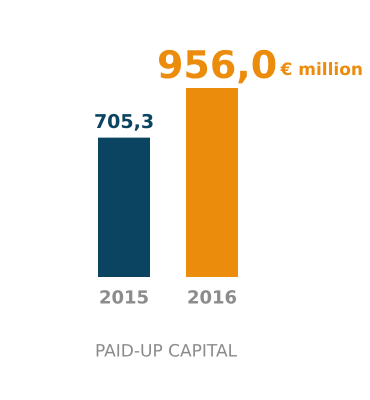 The height and width of the screenshot is (400, 370). Describe the element at coordinates (124, 122) in the screenshot. I see `data-label: 705,3` at that location.